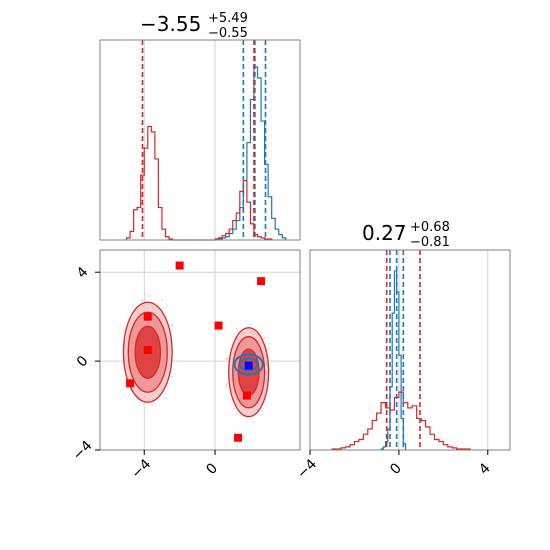  I want to click on y-tick-label: 0, so click(83, 362).